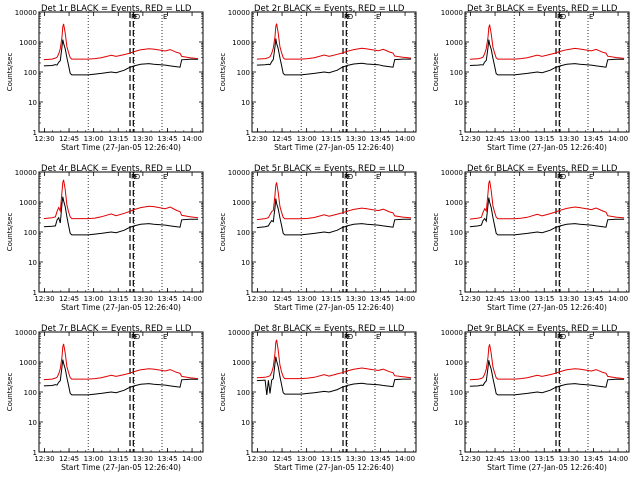 The height and width of the screenshot is (480, 640). Describe the element at coordinates (116, 169) in the screenshot. I see `panel-title: Det 4r BLACK = Events, RED = LLD` at that location.